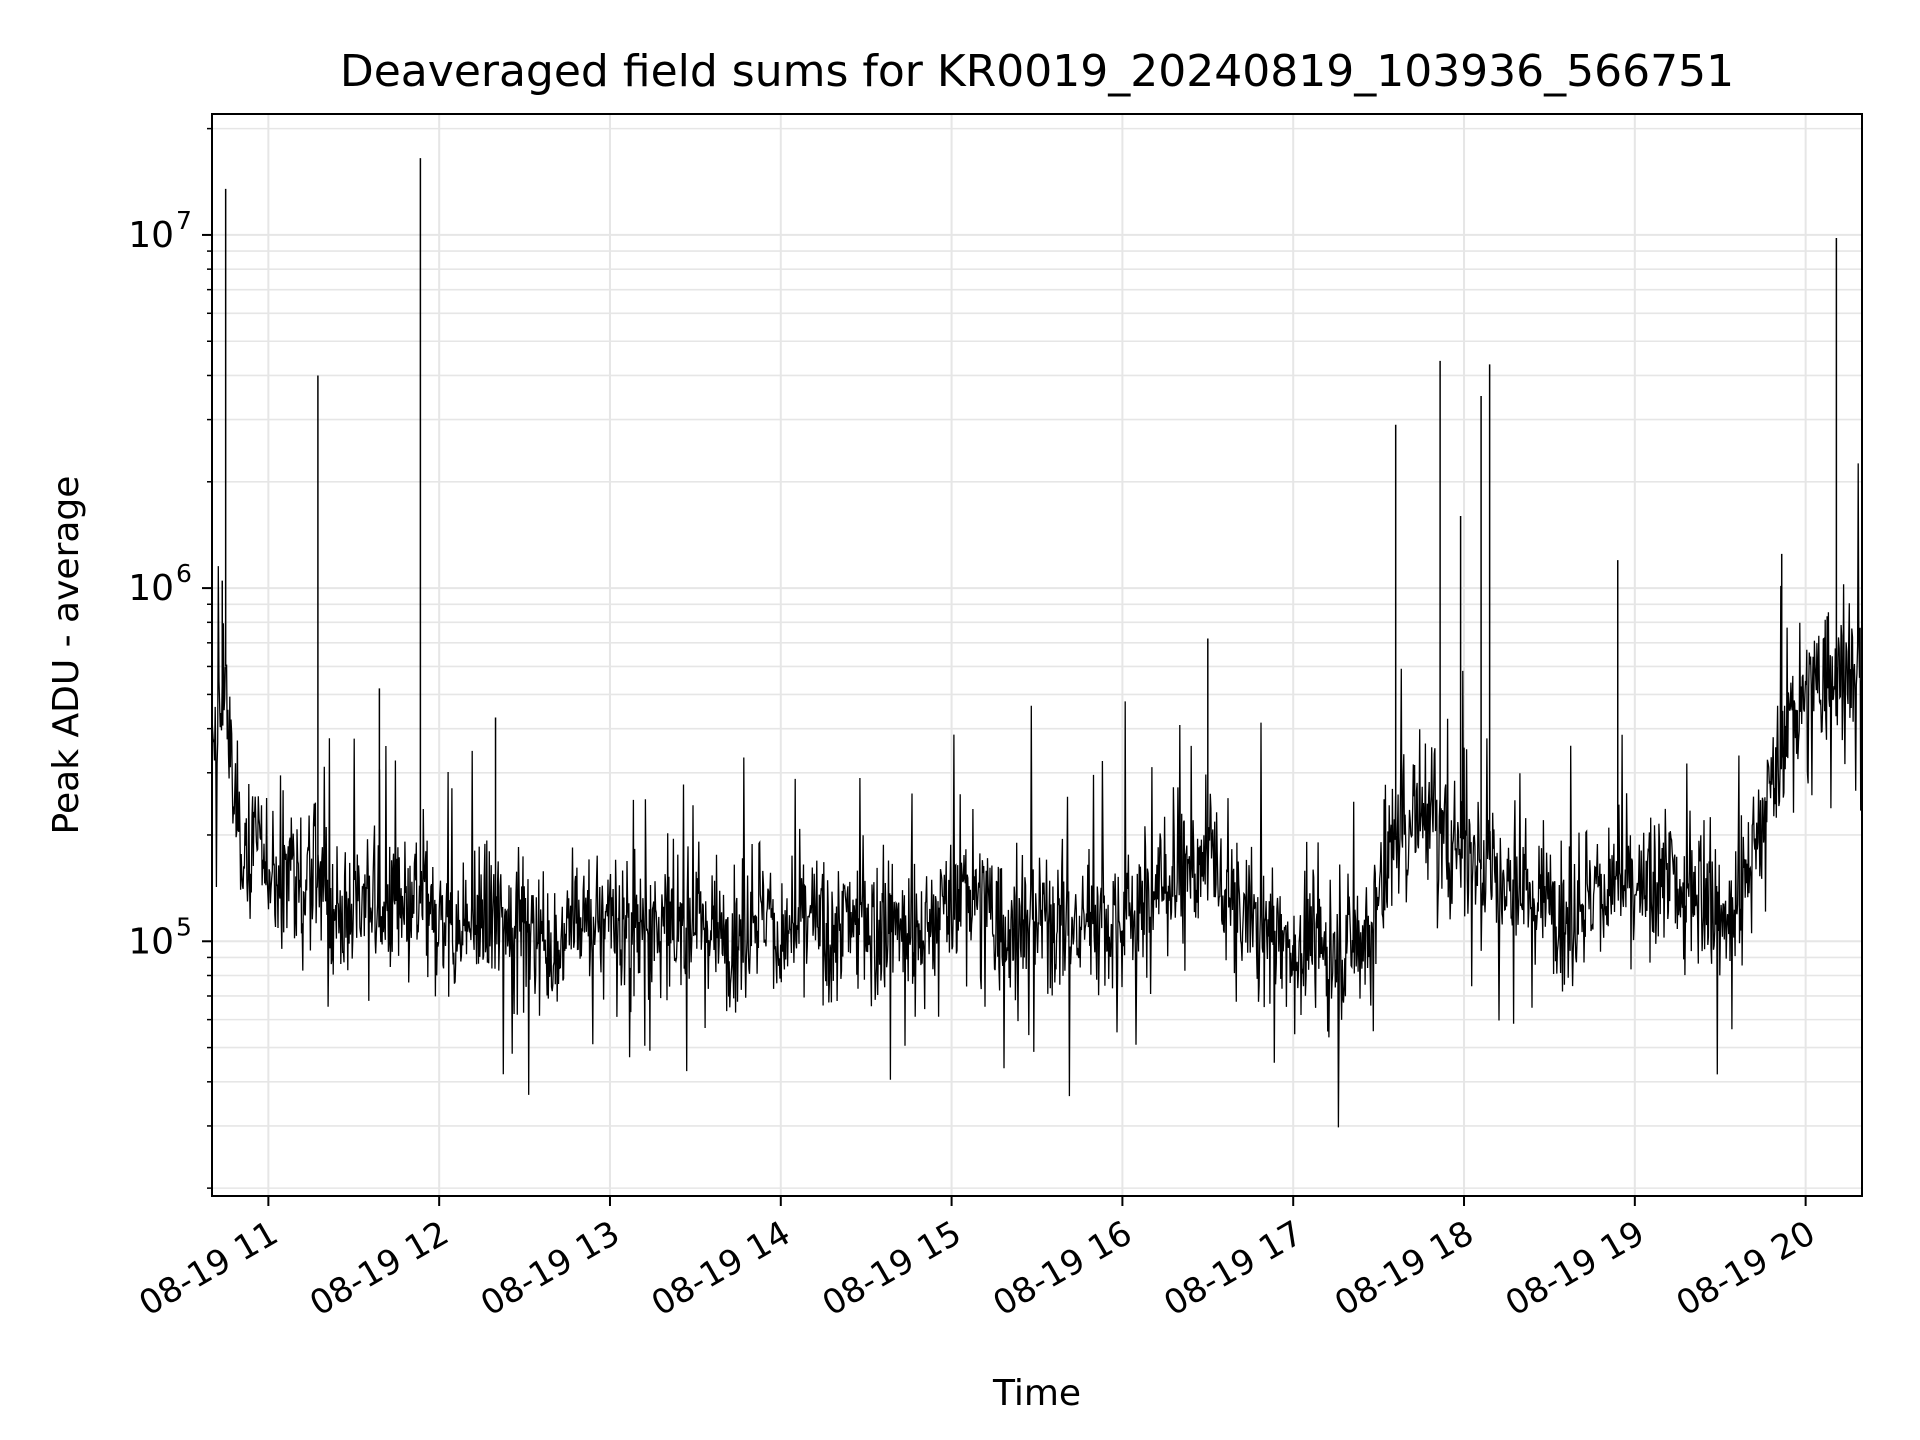  I want to click on y-tick-exponent: 5, so click(184, 926).